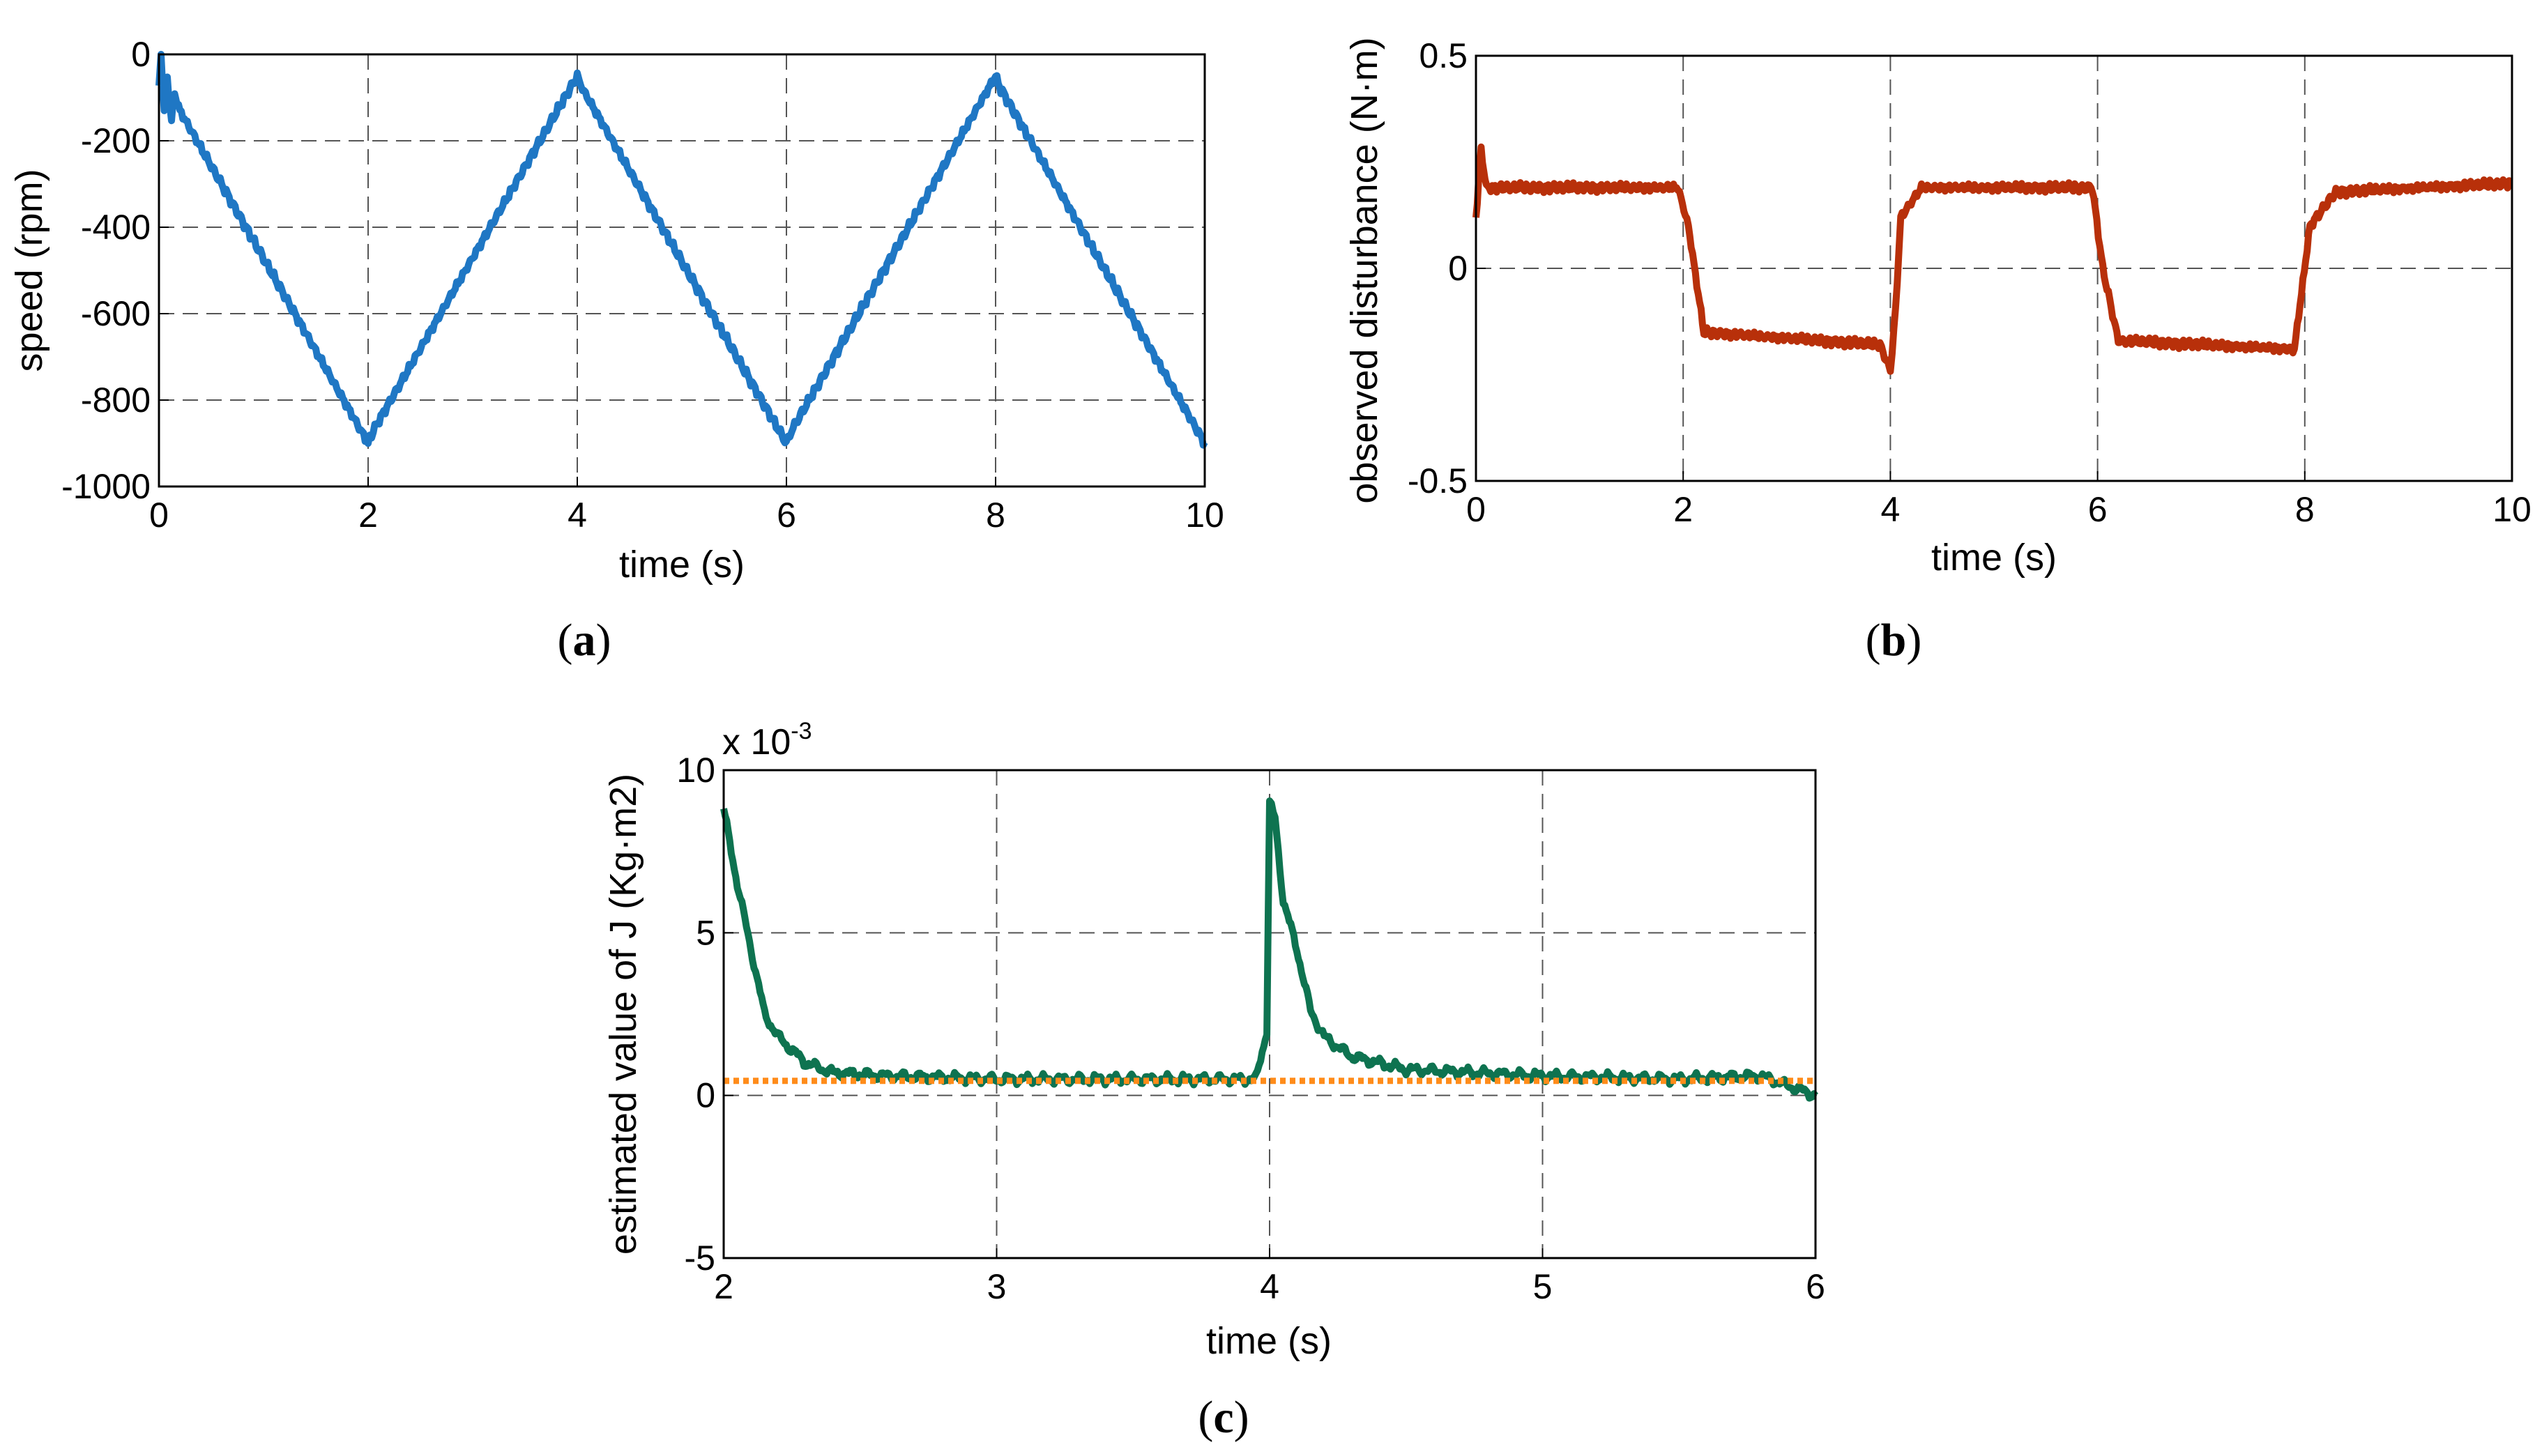  Describe the element at coordinates (1994, 557) in the screenshot. I see `x-axis-label-b: time (s)` at that location.